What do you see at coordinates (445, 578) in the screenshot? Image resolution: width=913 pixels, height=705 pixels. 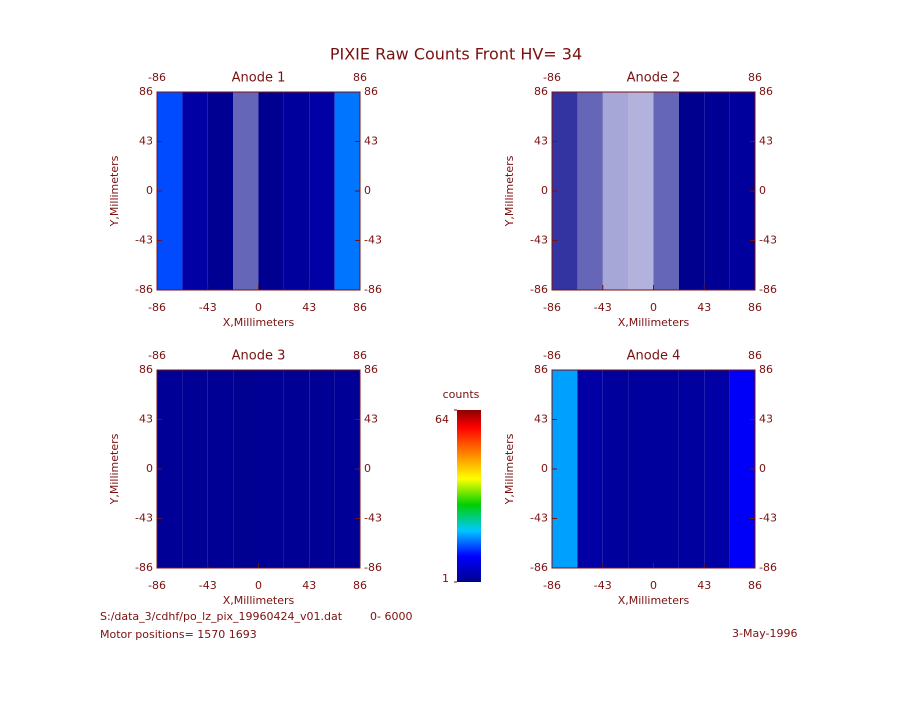 I see `colorbar-tick-label: 1` at bounding box center [445, 578].